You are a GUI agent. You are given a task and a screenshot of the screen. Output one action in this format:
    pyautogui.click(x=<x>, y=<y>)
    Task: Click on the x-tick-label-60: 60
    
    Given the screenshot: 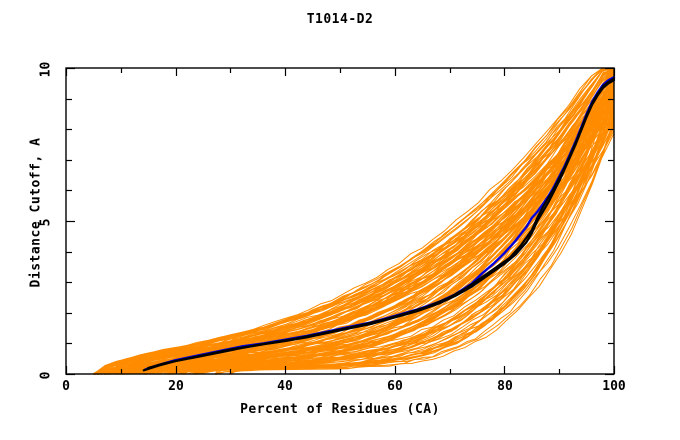 What is the action you would take?
    pyautogui.click(x=395, y=386)
    